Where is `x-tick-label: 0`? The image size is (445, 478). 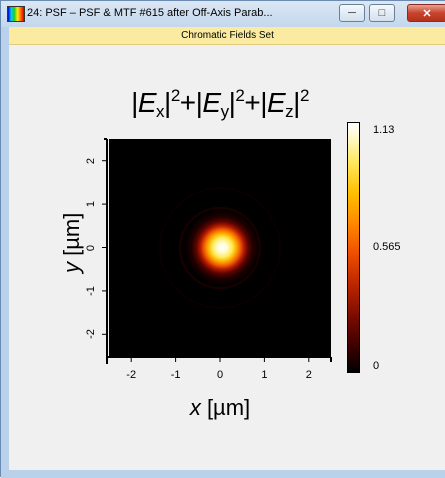
x-tick-label: 0 is located at coordinates (220, 375).